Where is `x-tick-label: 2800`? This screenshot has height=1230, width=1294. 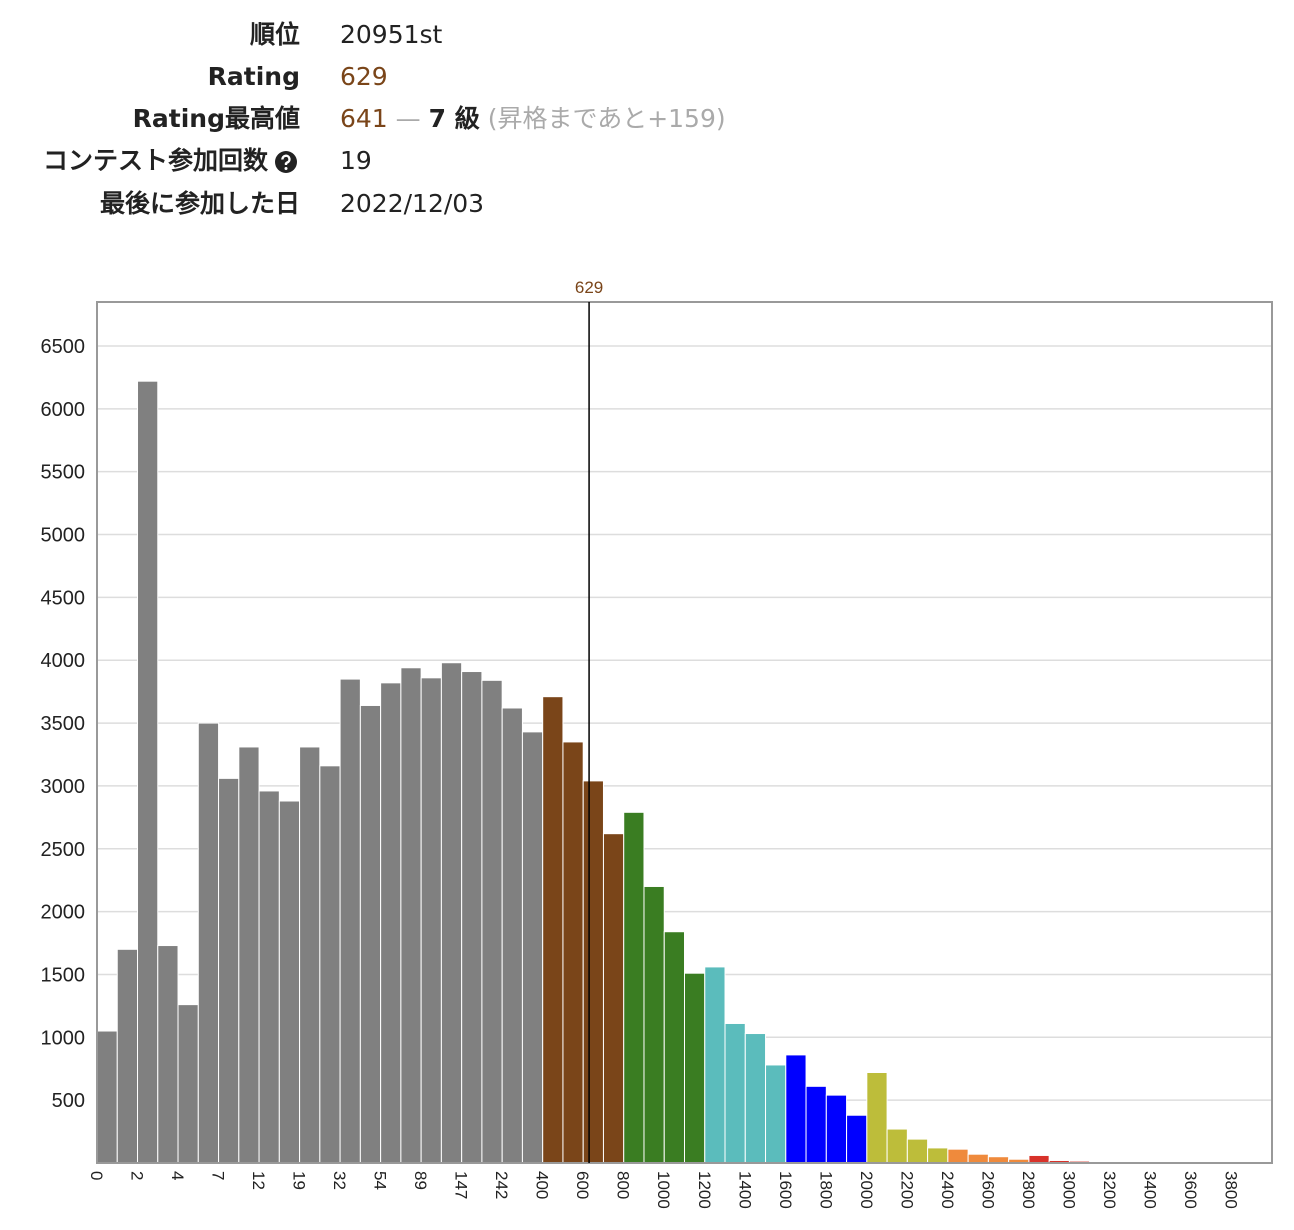 x-tick-label: 2800 is located at coordinates (1028, 1190).